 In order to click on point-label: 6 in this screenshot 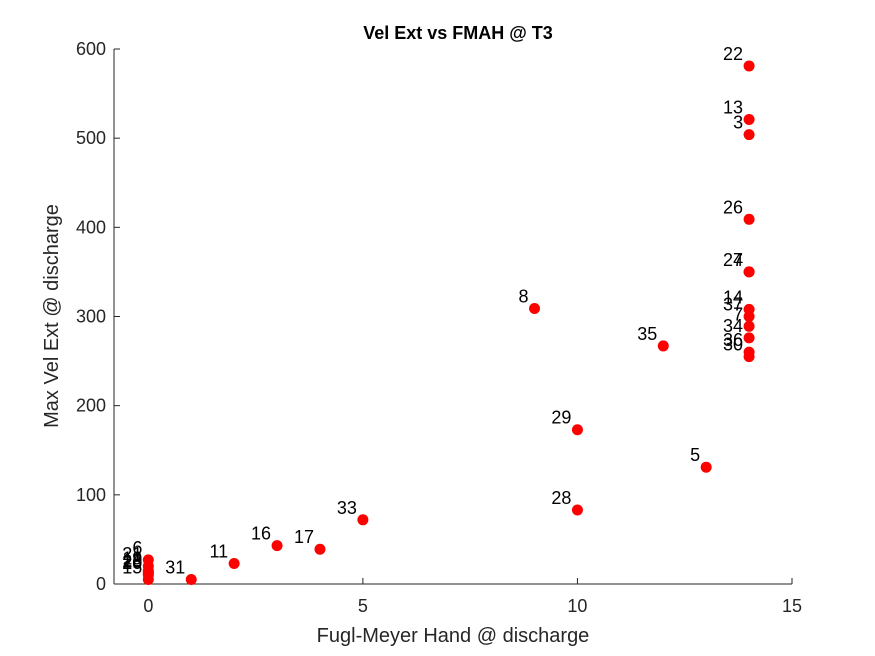, I will do `click(137, 548)`.